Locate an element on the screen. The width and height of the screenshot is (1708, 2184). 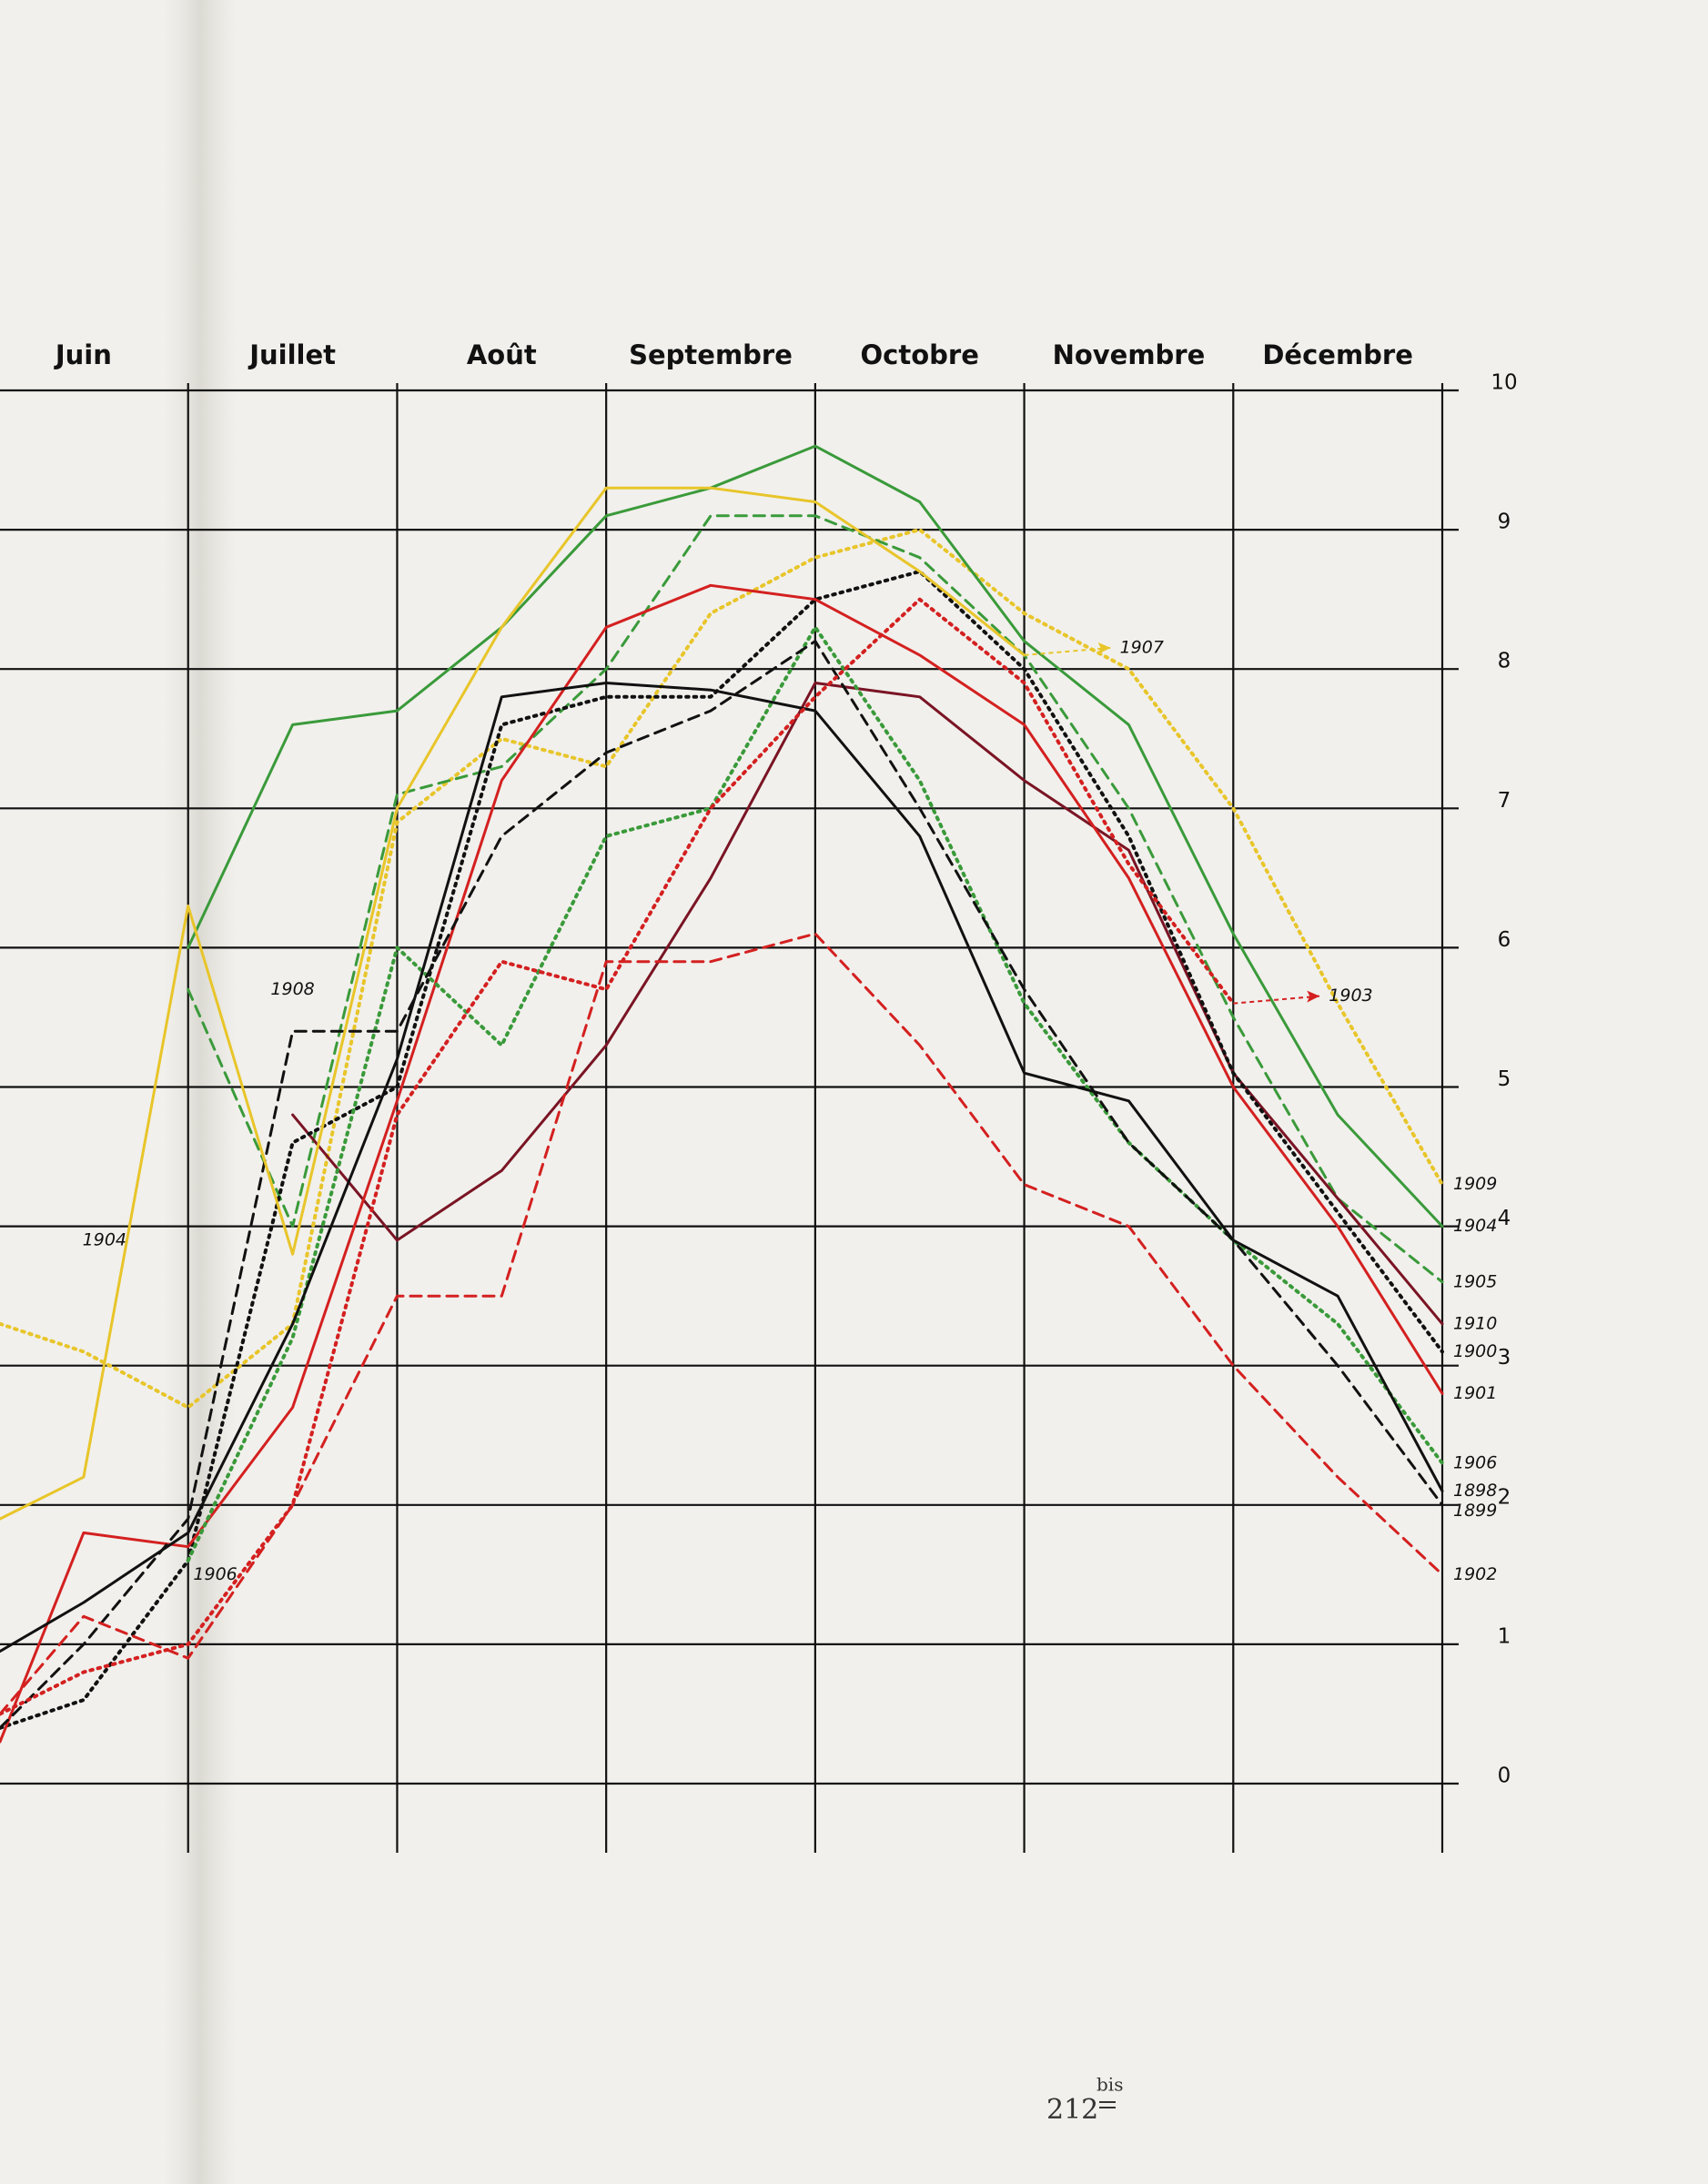
y-tick-label: 6 is located at coordinates (1504, 940).